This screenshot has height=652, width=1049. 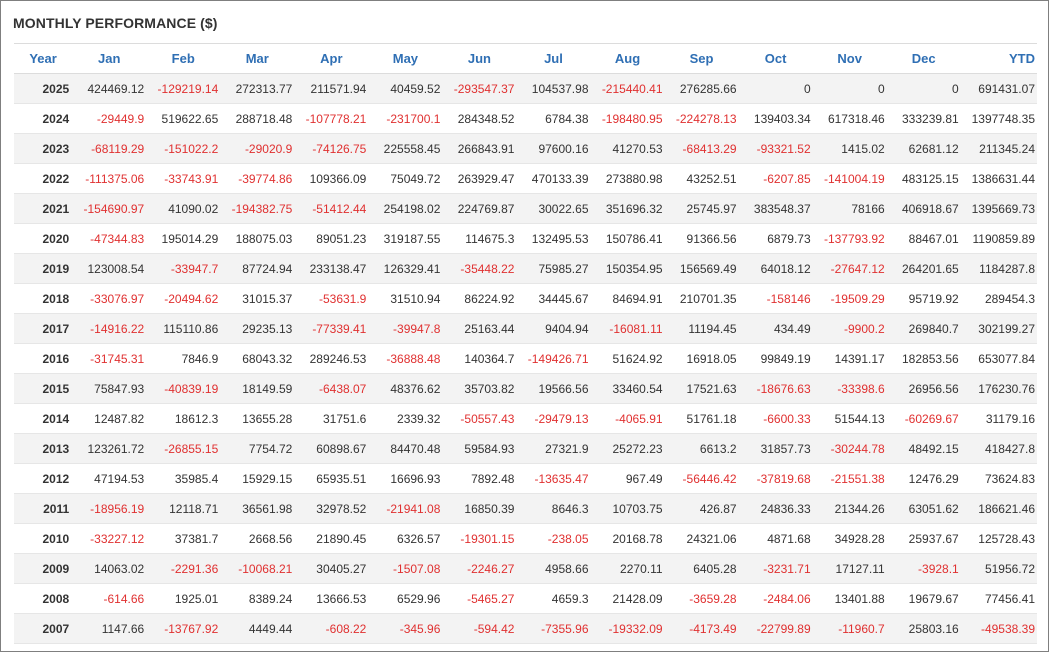 I want to click on value-cell: -22799.89, so click(x=775, y=628).